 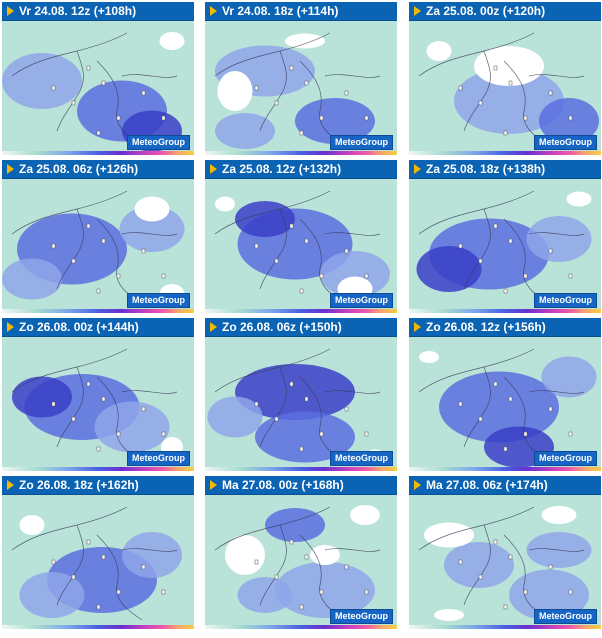 I want to click on forecast-panel: Za 25.08. 00z (+120h) MeteoGroup, so click(x=505, y=78).